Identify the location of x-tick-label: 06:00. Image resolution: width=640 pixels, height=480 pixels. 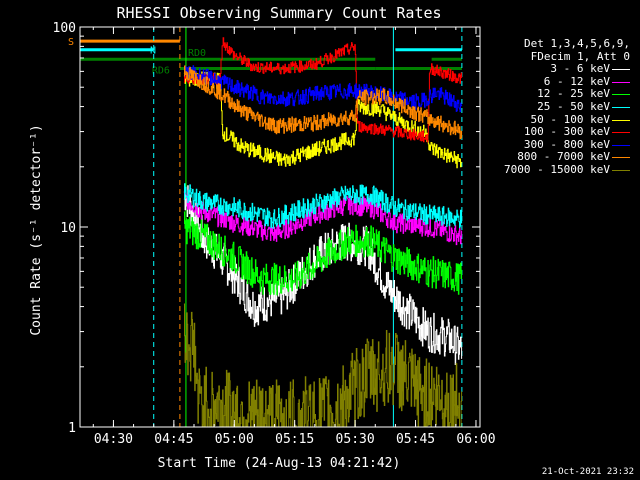
(475, 439).